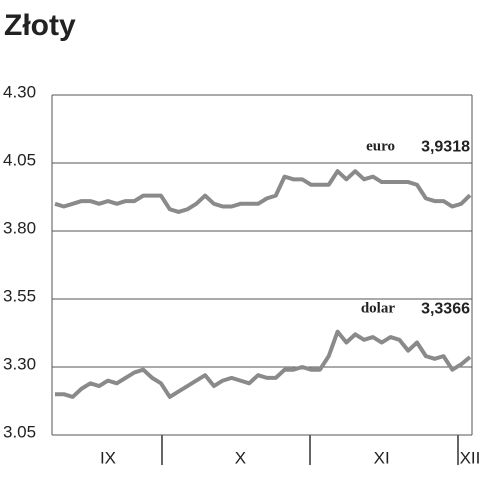 The height and width of the screenshot is (480, 484). Describe the element at coordinates (19, 363) in the screenshot. I see `y-tick-label: 3.30` at that location.